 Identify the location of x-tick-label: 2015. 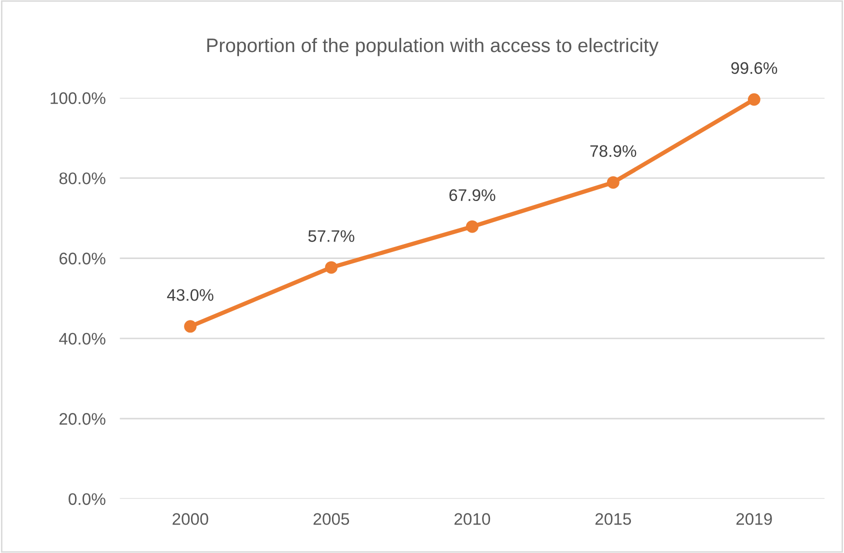
(613, 519).